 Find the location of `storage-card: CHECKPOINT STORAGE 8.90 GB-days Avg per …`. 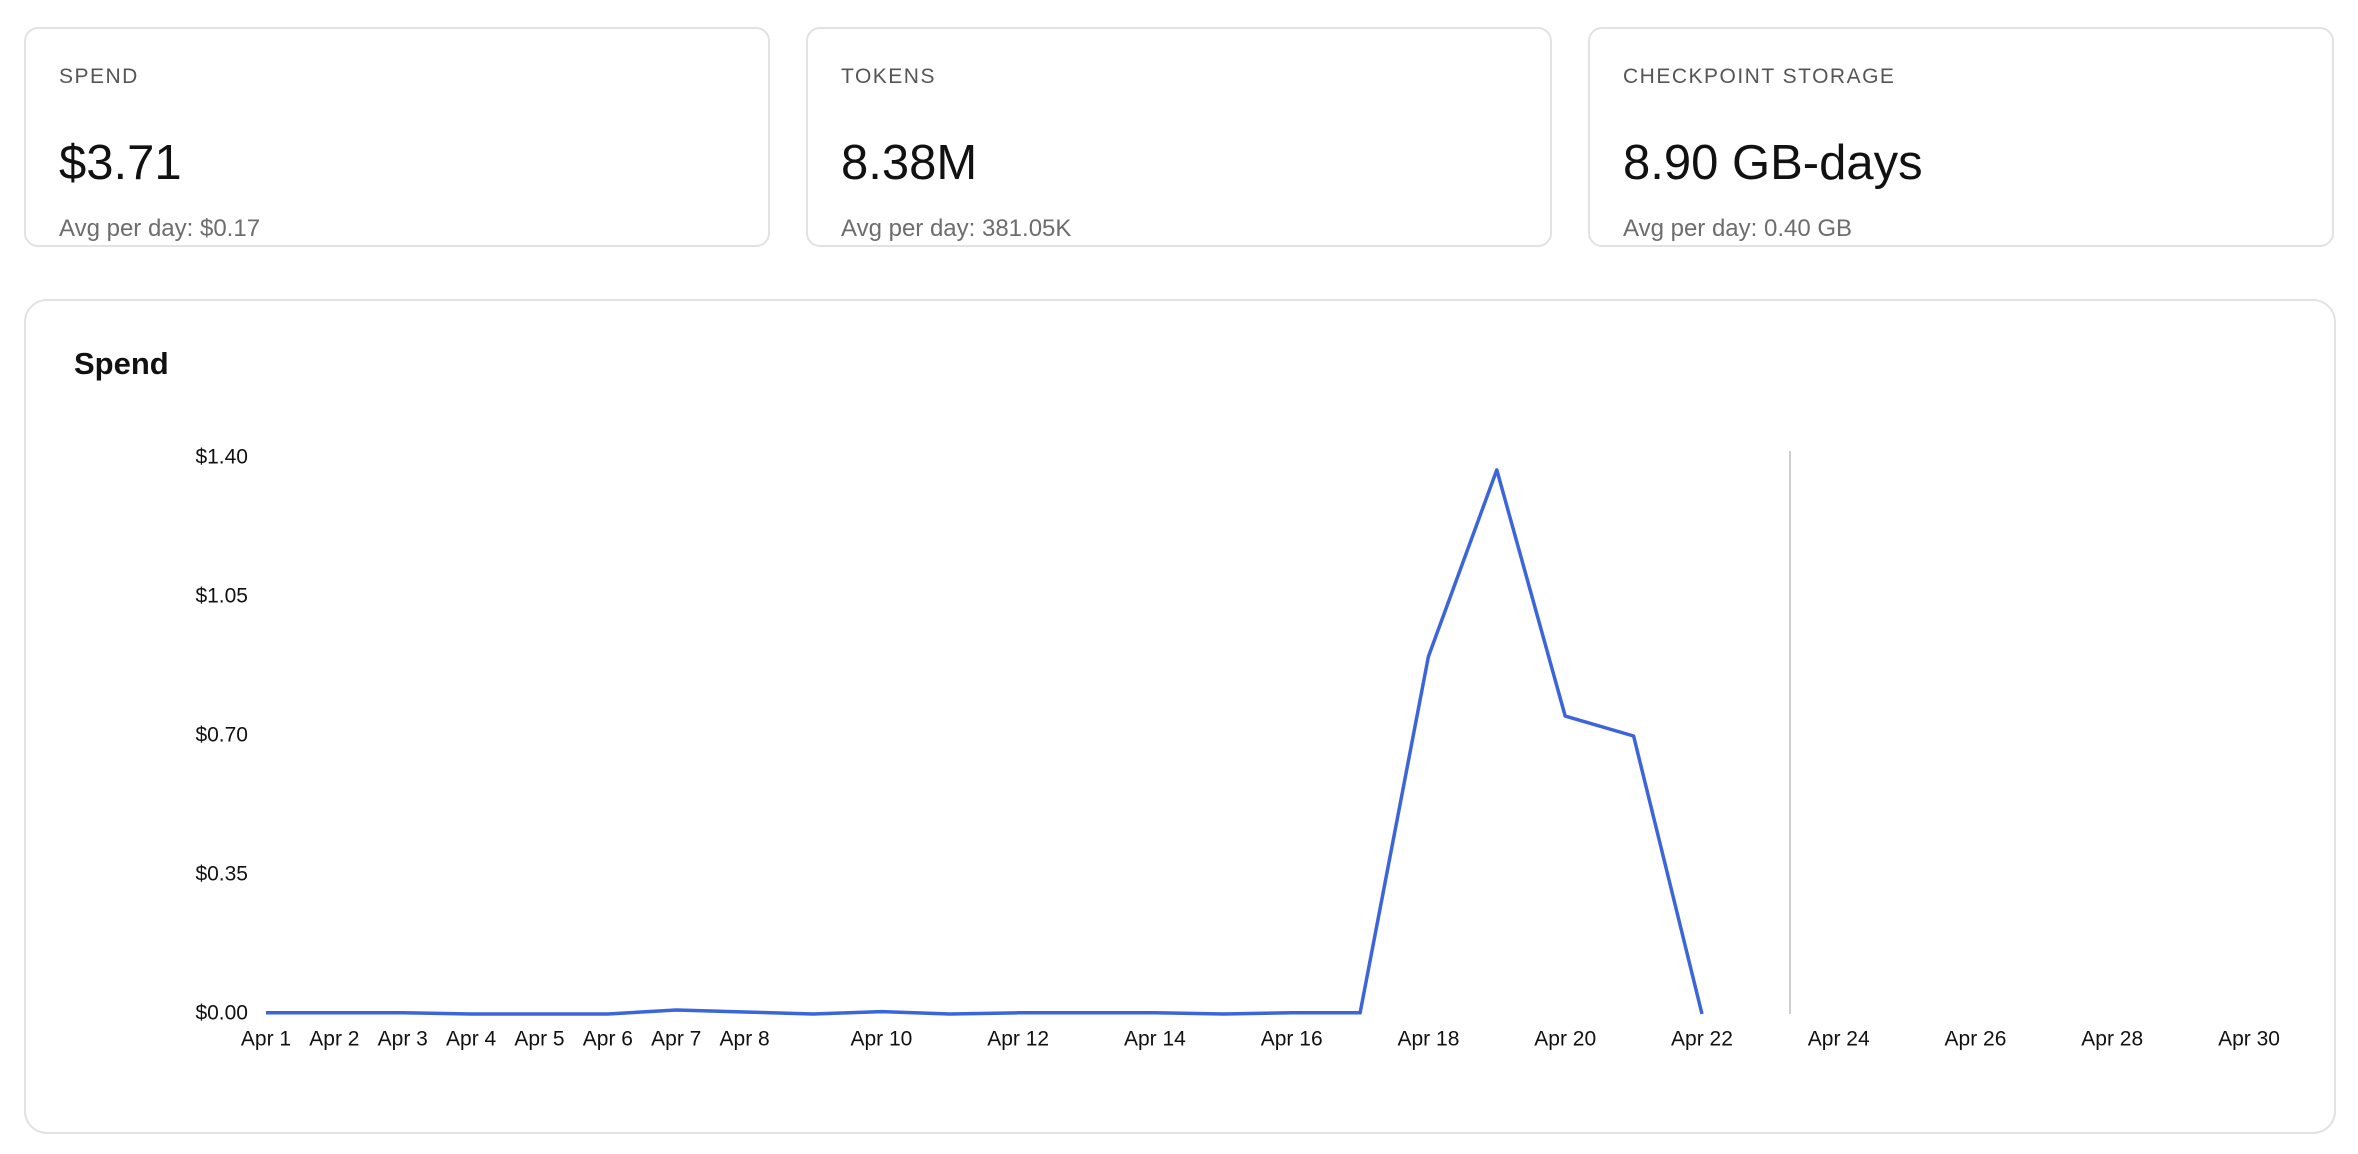

storage-card: CHECKPOINT STORAGE 8.90 GB-days Avg per … is located at coordinates (1961, 137).